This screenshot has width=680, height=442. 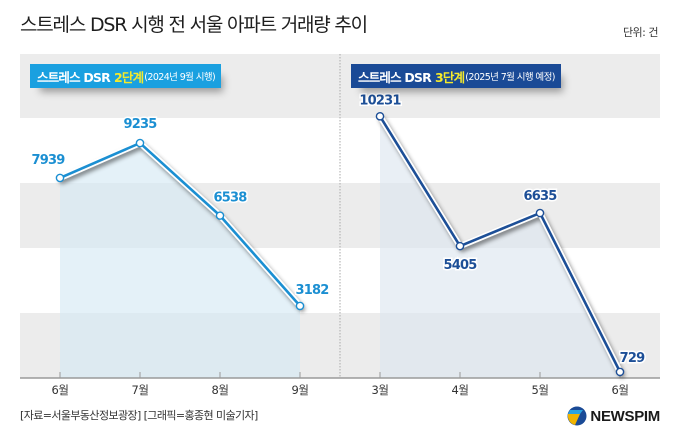 I want to click on source-credit: [자료=서울부동산정보광장] [그래픽=홍종현 미술기자], so click(x=139, y=415).